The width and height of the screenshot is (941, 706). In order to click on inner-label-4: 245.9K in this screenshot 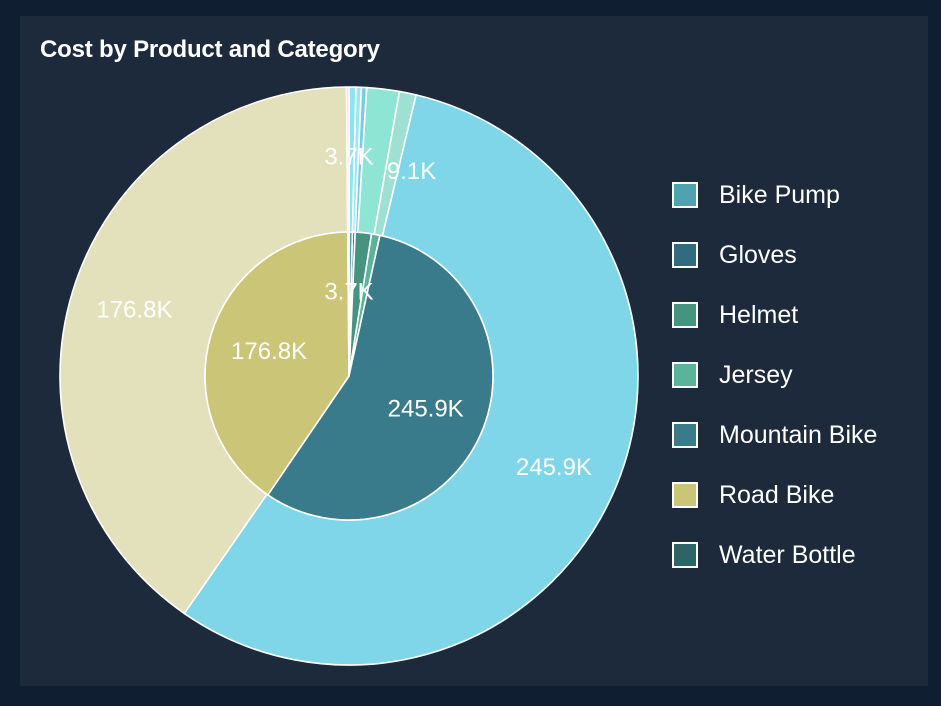, I will do `click(426, 409)`.